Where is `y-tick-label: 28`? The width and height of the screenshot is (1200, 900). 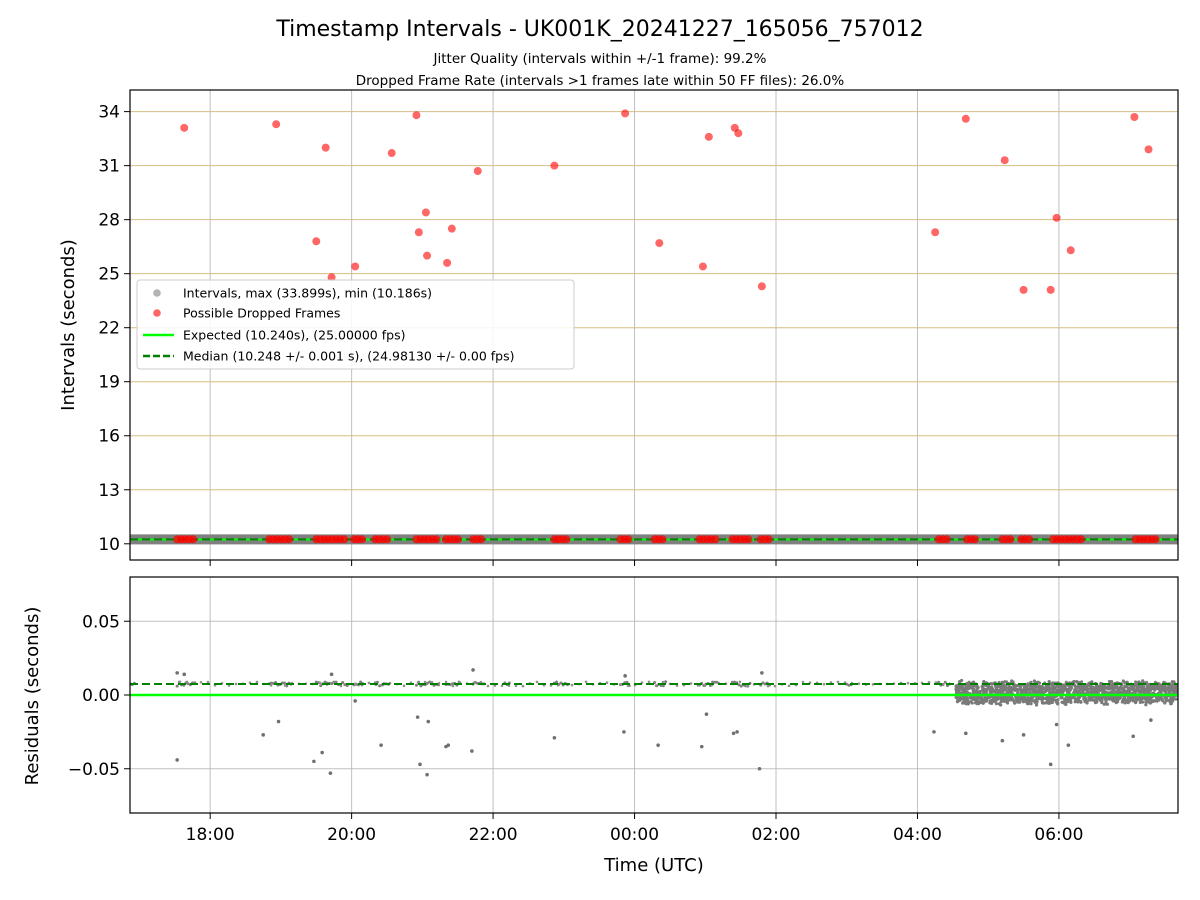
y-tick-label: 28 is located at coordinates (109, 221).